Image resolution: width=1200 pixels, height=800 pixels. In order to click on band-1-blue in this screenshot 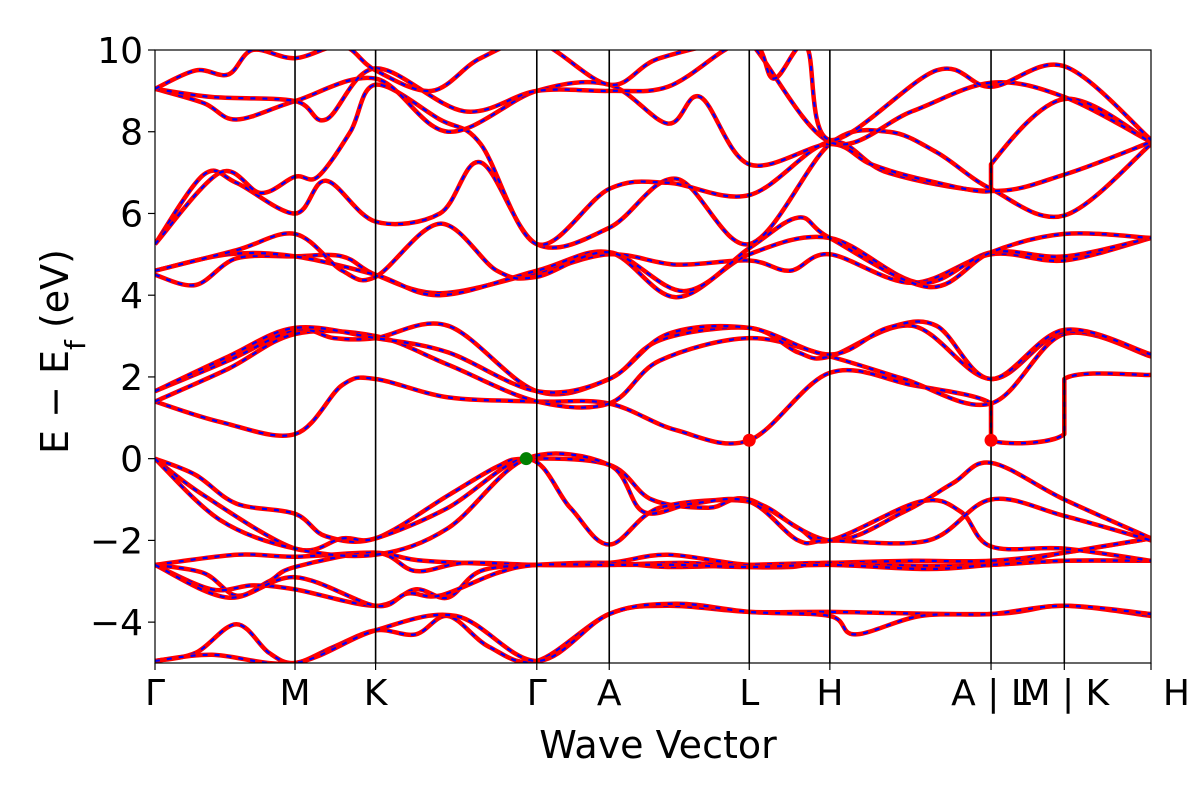, I will do `click(653, 632)`.